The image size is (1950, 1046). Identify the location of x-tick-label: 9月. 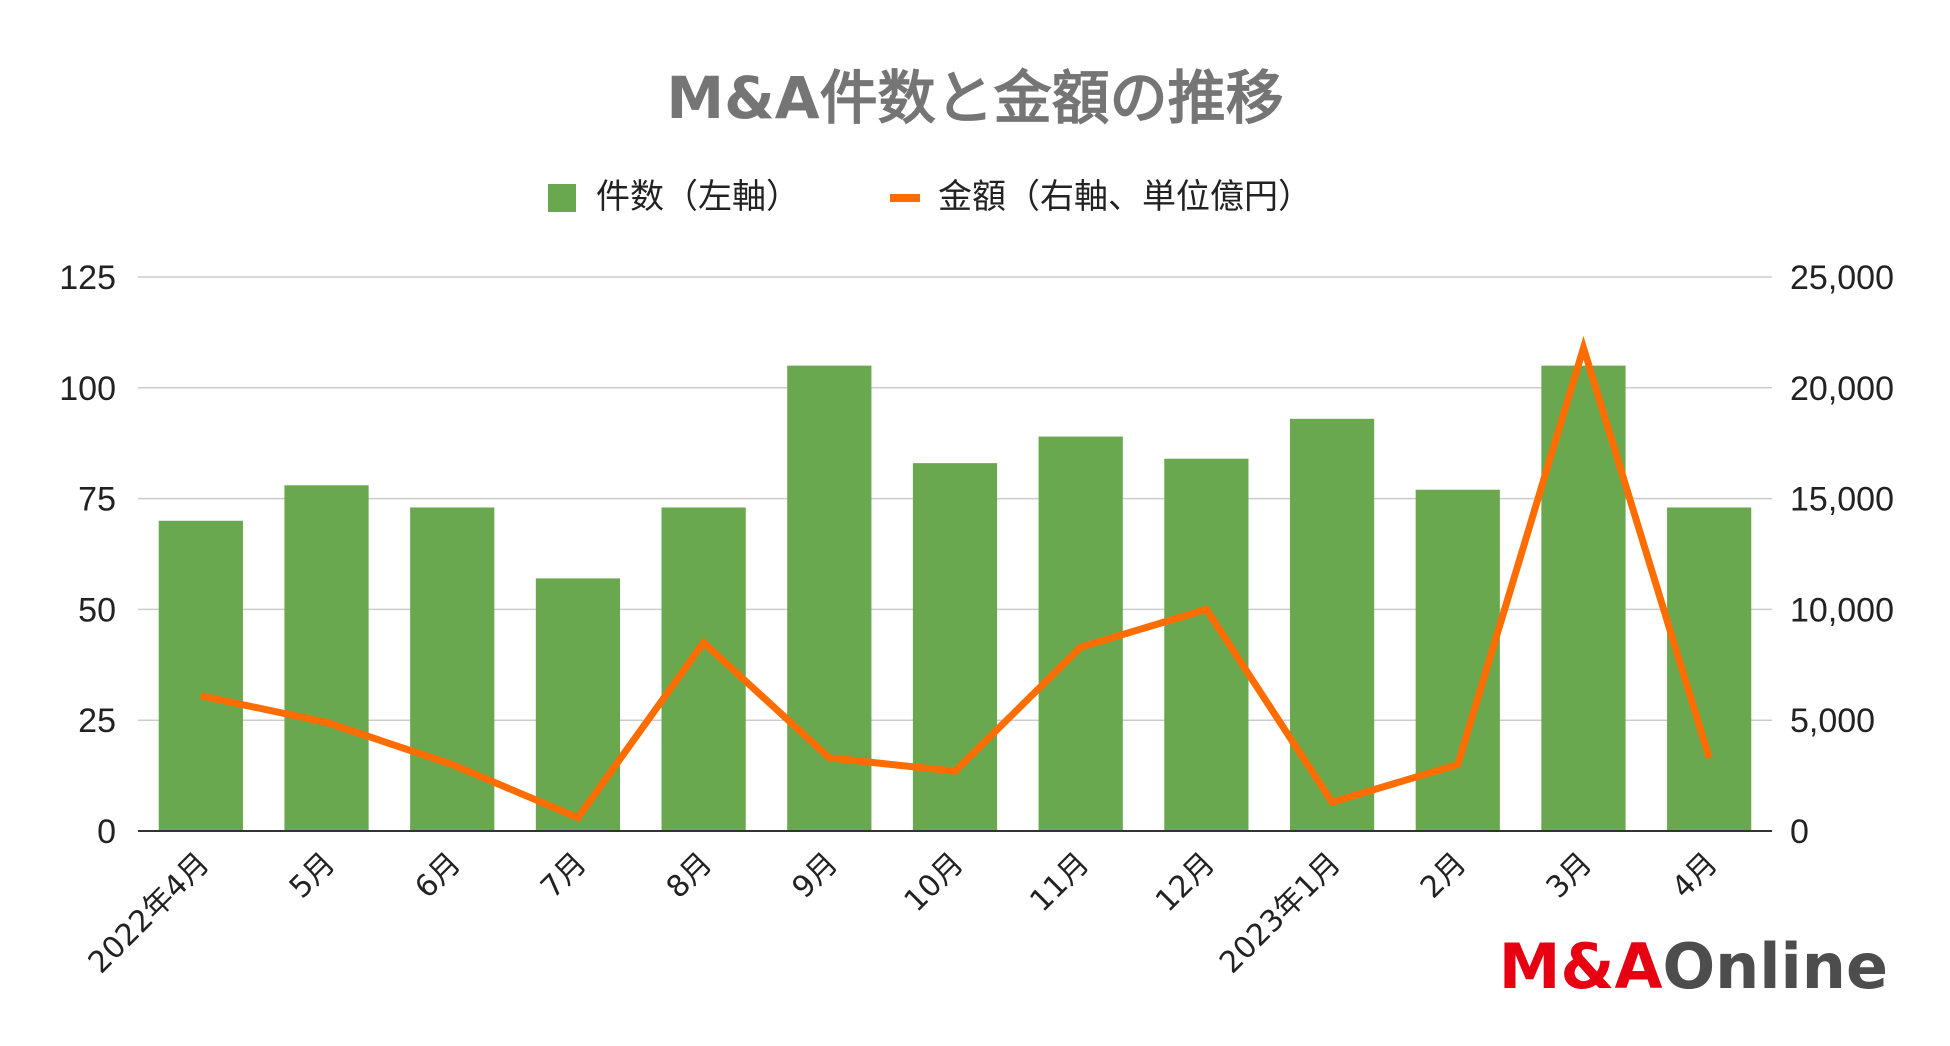
(815, 875).